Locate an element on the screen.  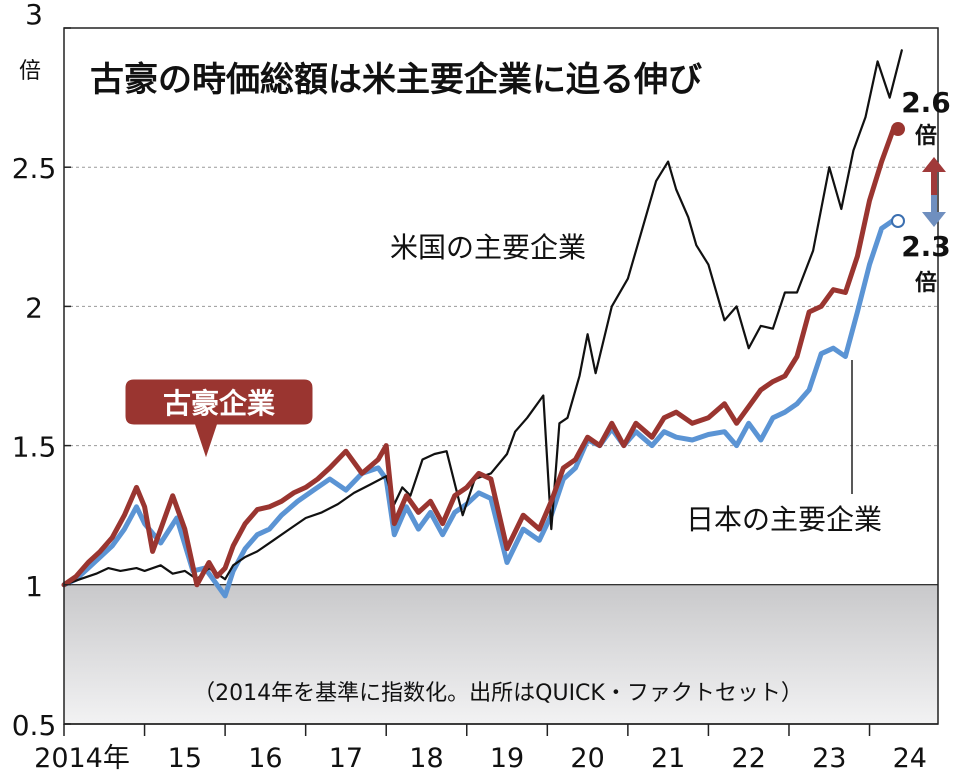
gap-arrow-down-head is located at coordinates (934, 219).